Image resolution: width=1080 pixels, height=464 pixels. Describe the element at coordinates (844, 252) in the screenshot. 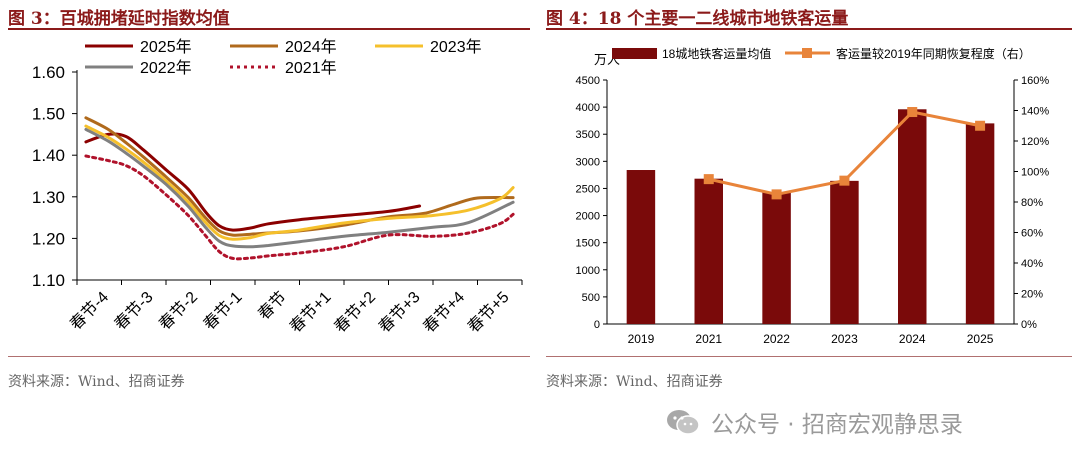

I see `right-bar-2023` at that location.